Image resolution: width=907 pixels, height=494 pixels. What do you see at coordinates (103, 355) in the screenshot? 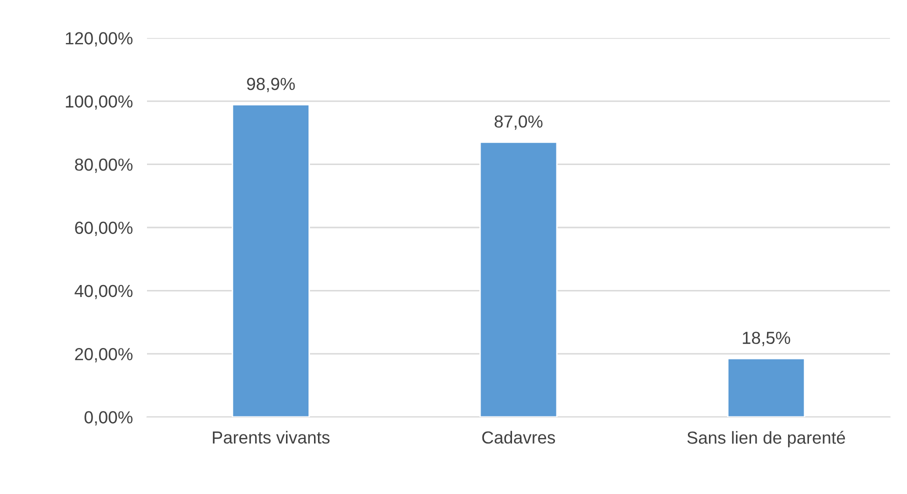
I see `y-tick-label: 20,00%` at bounding box center [103, 355].